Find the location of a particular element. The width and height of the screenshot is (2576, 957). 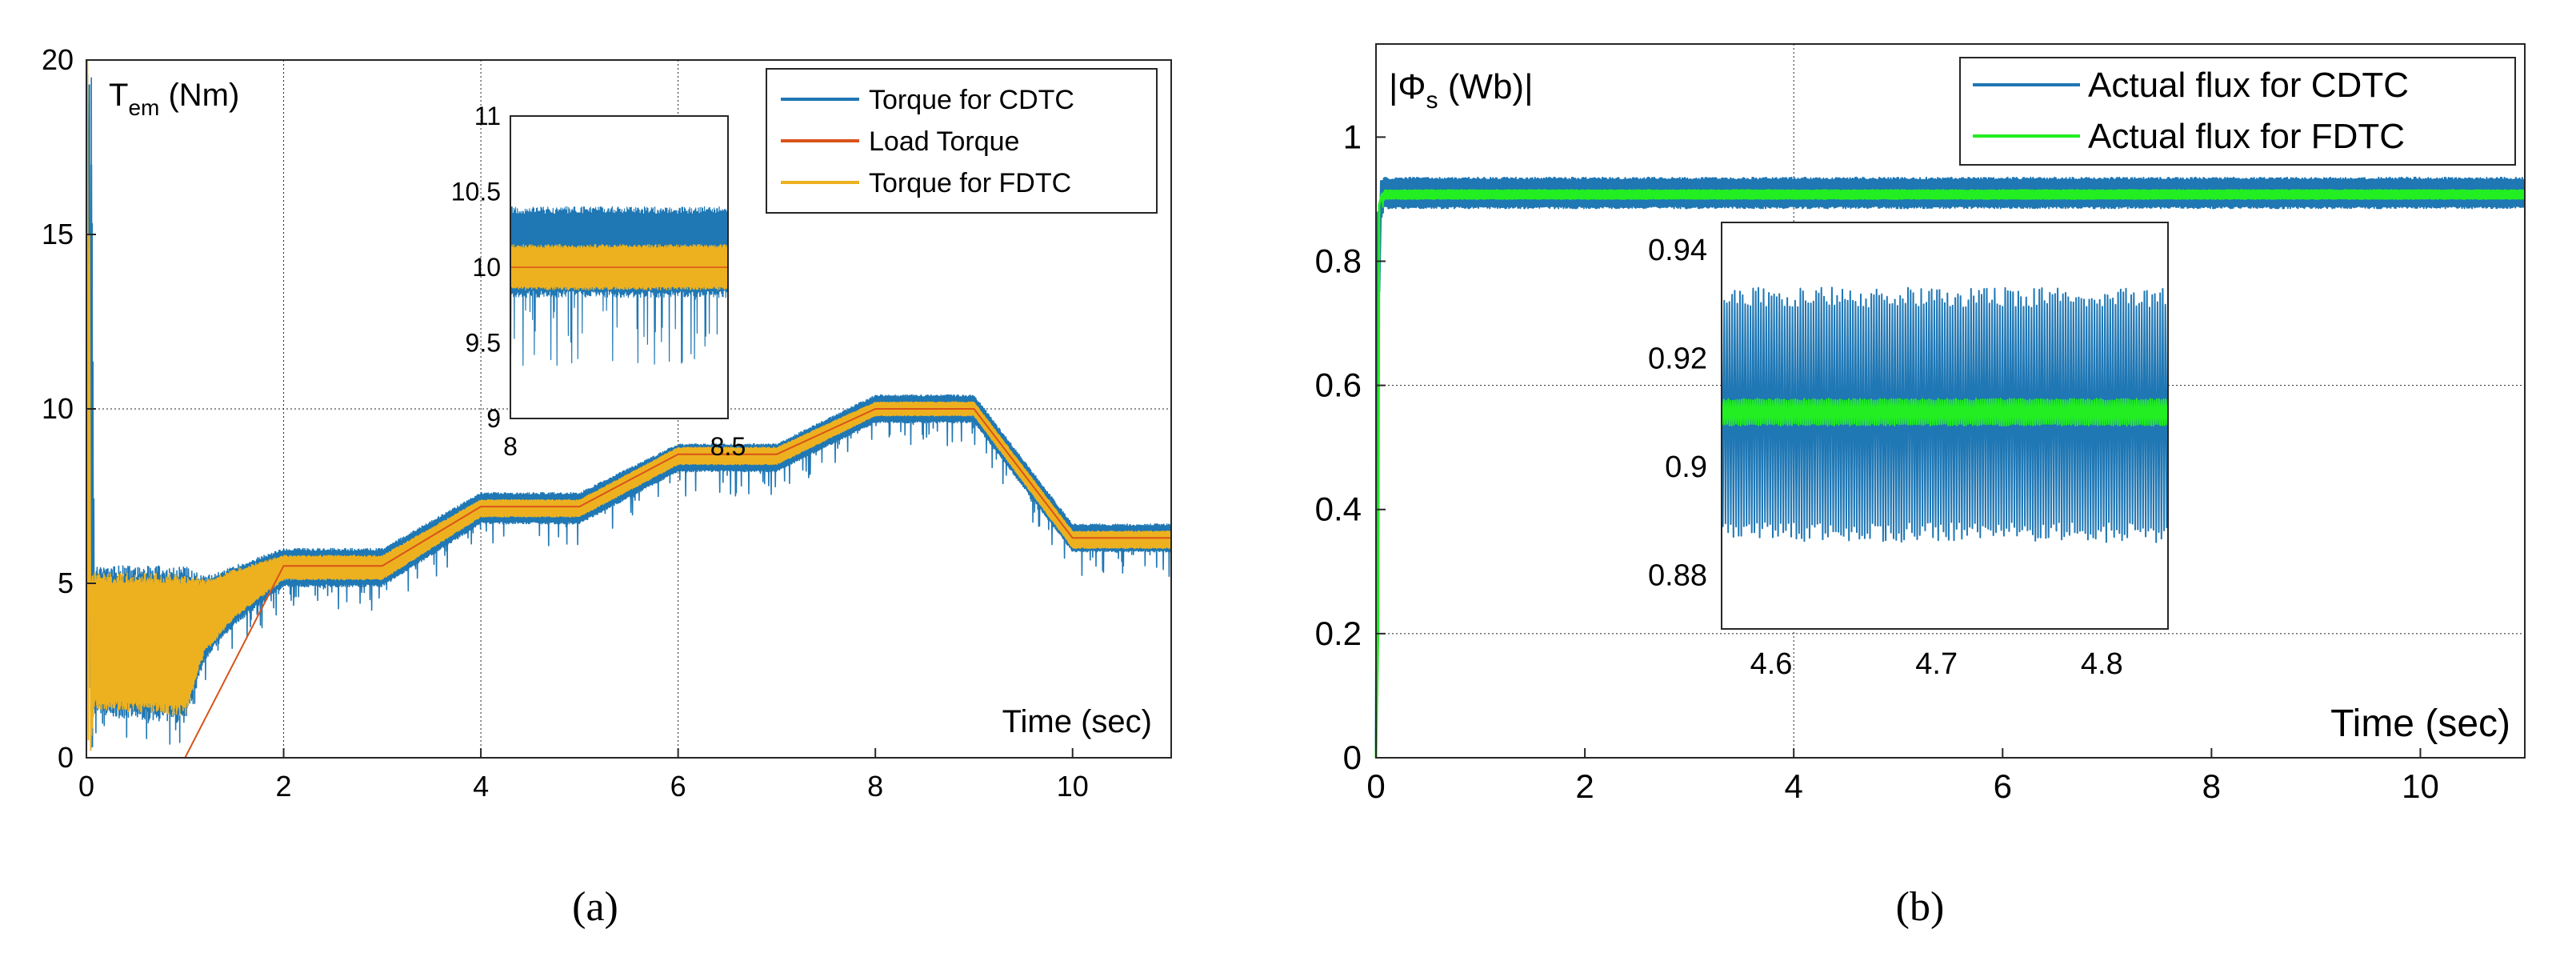

panel-b-y-tick-labels: 0 0.2 0.4 0.6 0.8 1 is located at coordinates (1350, 447).